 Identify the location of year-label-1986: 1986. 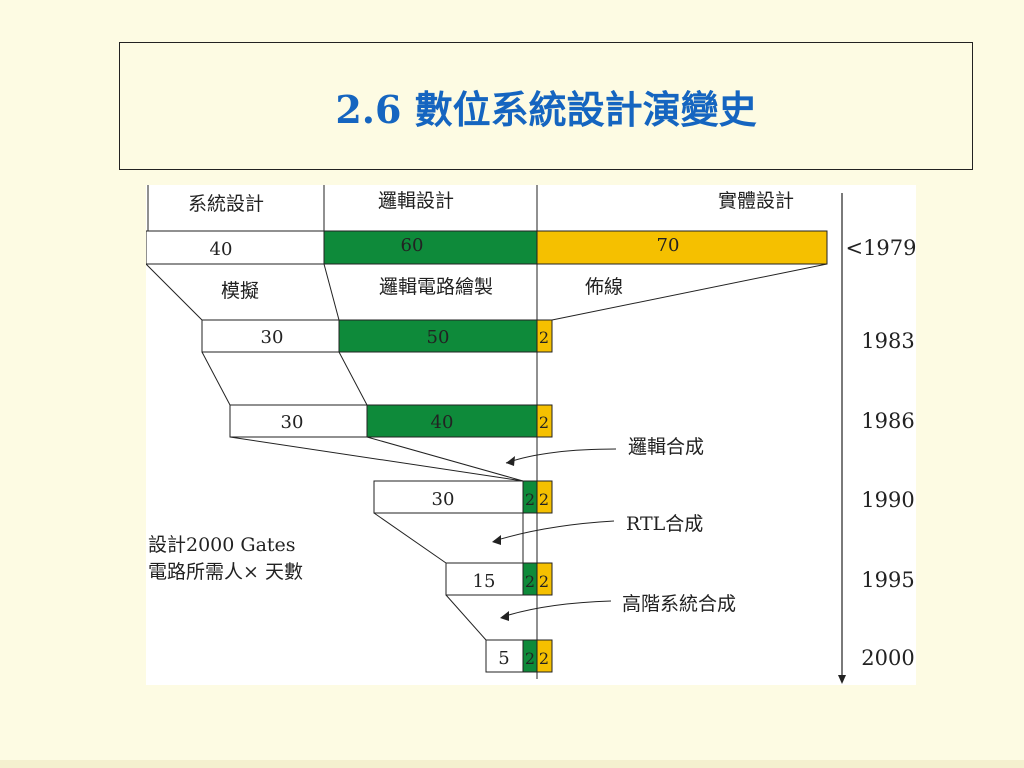
(887, 421).